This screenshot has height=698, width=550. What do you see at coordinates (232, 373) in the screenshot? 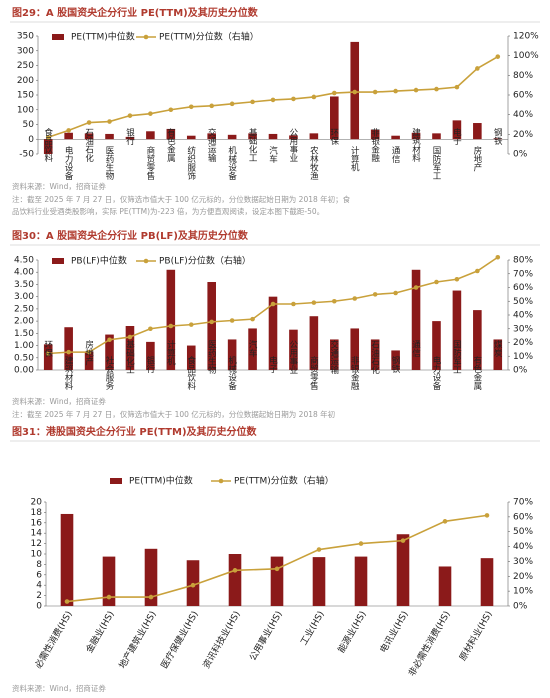
I see `x-tick-label: 机械设备` at bounding box center [232, 373].